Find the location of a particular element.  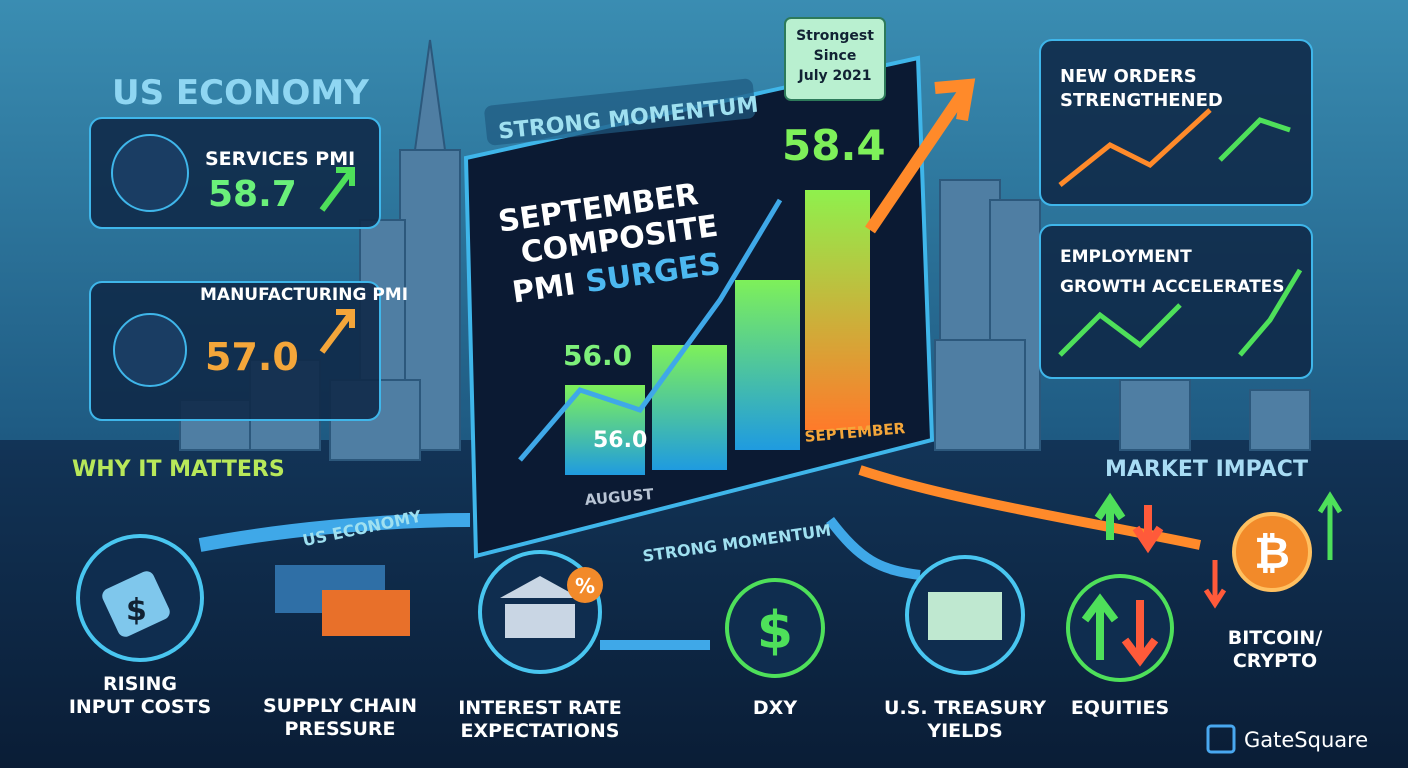

gears-icon is located at coordinates (150, 350).